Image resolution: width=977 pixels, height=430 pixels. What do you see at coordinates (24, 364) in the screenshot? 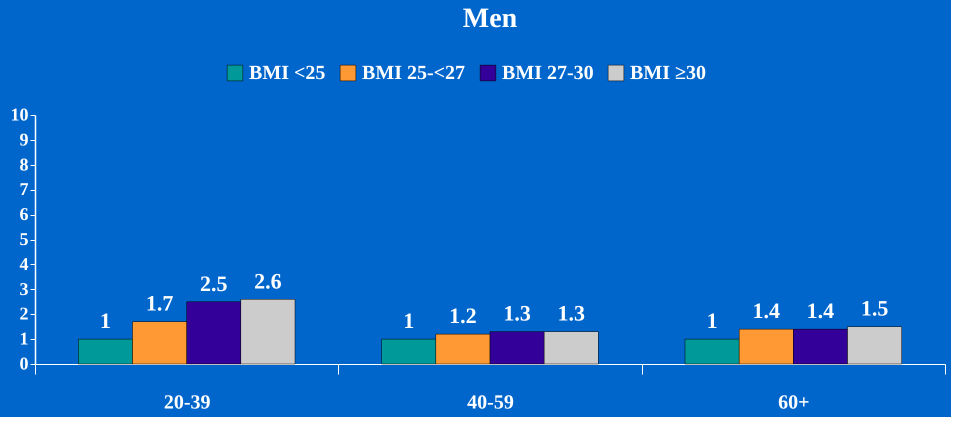
I see `y-tick-label: 0` at bounding box center [24, 364].